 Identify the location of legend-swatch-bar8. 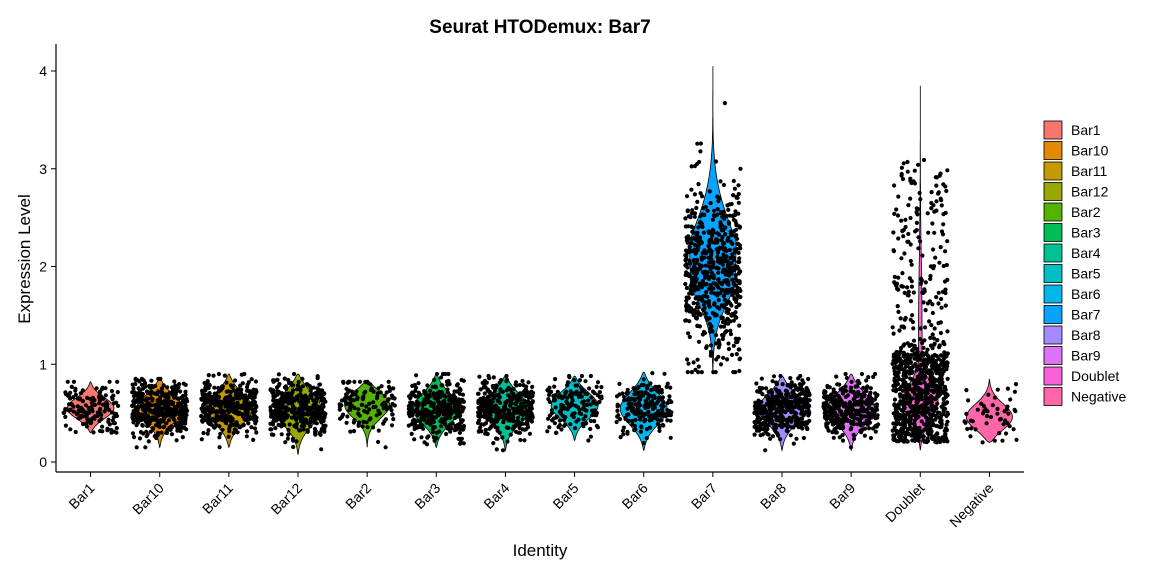
(1053, 335).